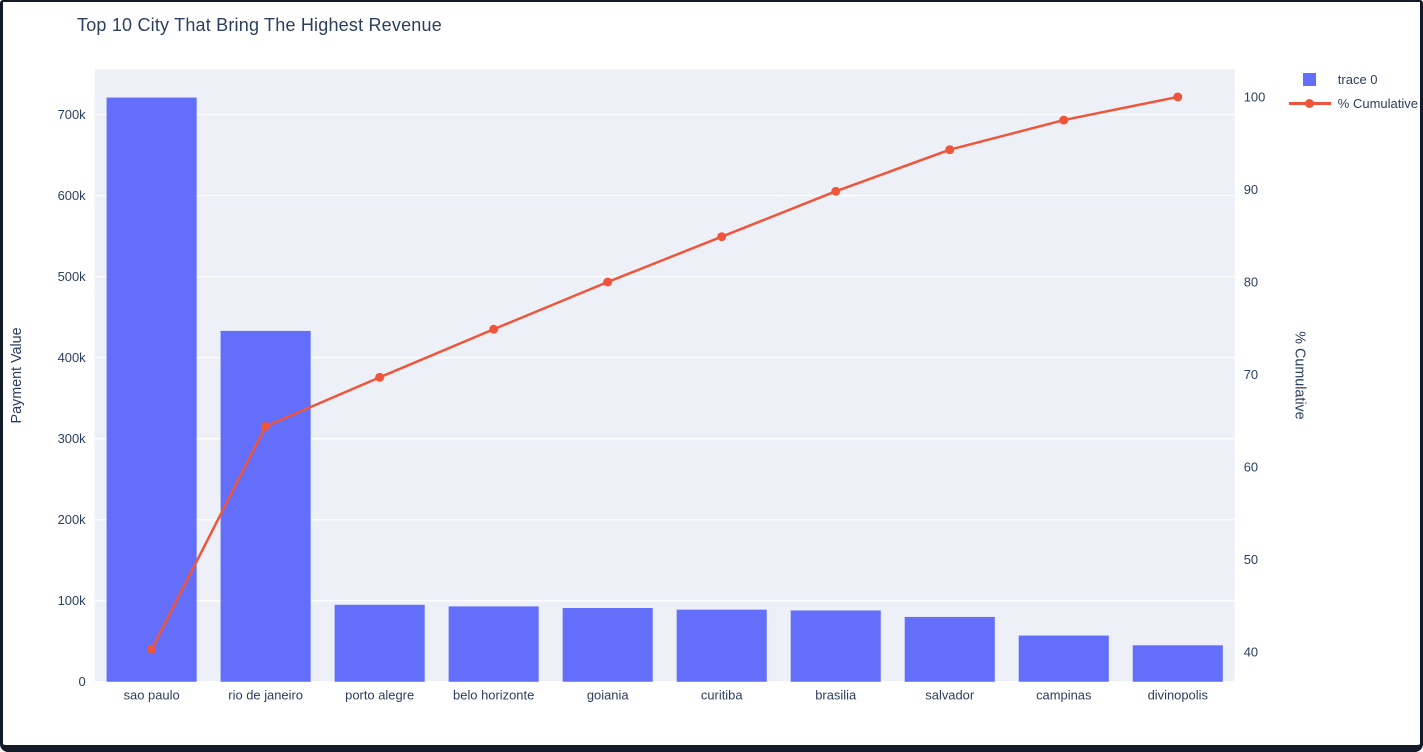 This screenshot has height=752, width=1423. What do you see at coordinates (1300, 375) in the screenshot?
I see `right-axis-title: % Cumulative` at bounding box center [1300, 375].